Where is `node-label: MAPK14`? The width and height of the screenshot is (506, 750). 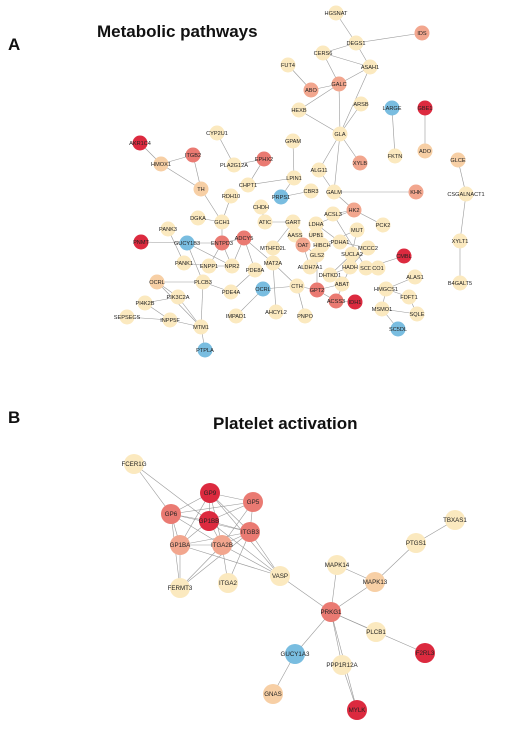
node-label: MAPK14 is located at coordinates (337, 565).